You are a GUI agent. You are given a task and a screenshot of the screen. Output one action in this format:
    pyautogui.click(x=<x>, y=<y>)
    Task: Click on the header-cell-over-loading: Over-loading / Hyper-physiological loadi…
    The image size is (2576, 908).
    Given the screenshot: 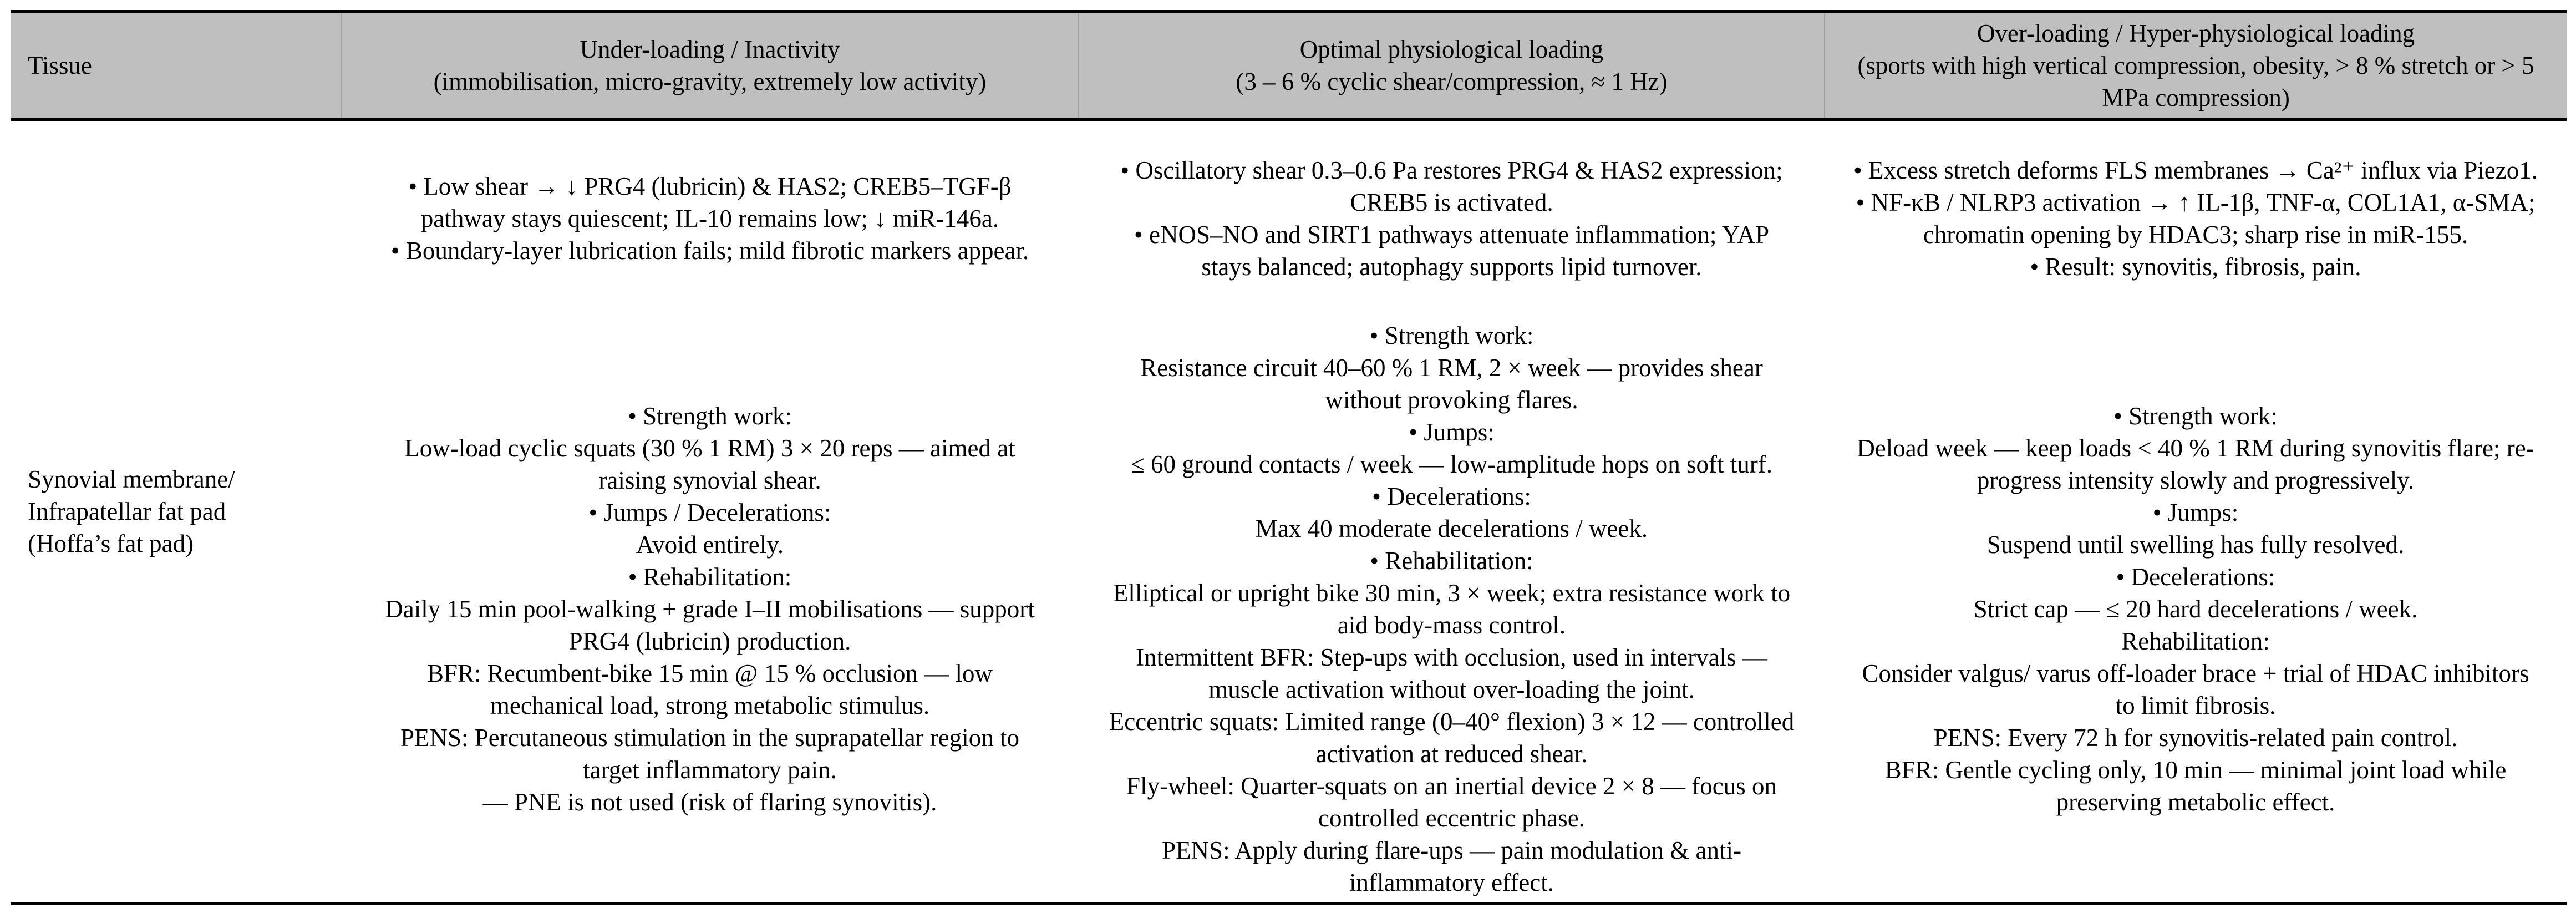 What is the action you would take?
    pyautogui.click(x=2195, y=66)
    